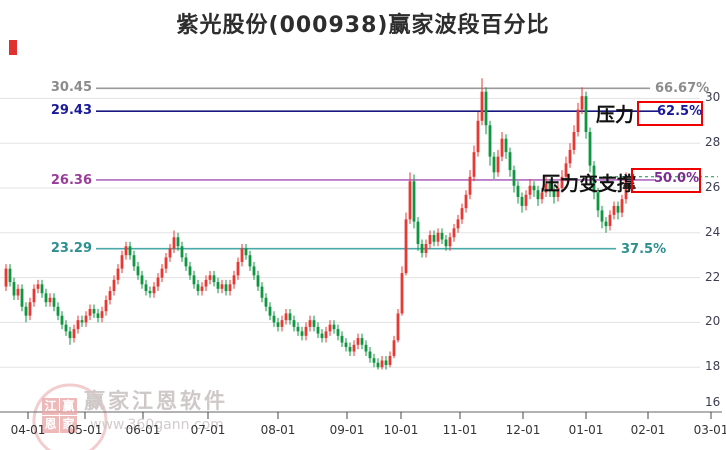  What do you see at coordinates (363, 25) in the screenshot?
I see `chart-title: 紫光股份(000938)赢家波段百分比` at bounding box center [363, 25].